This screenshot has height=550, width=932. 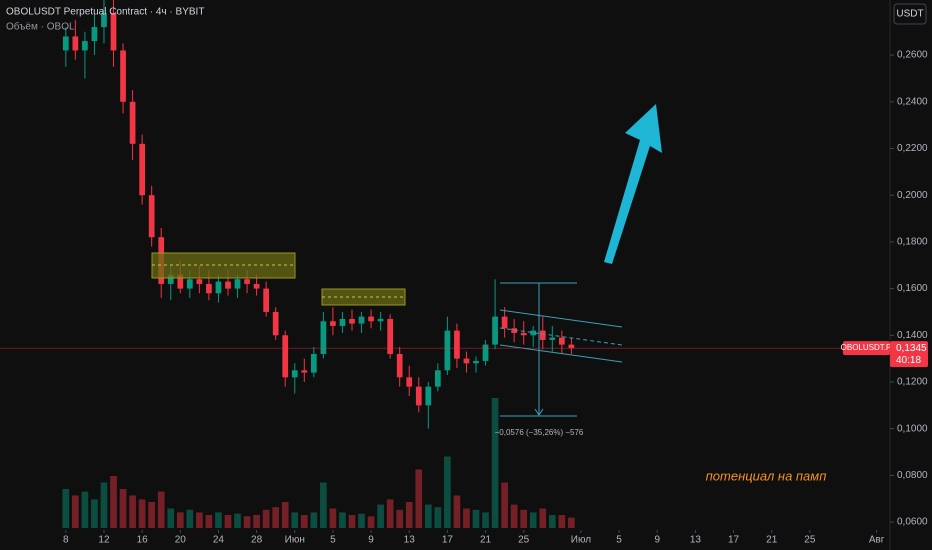 What do you see at coordinates (219, 540) in the screenshot?
I see `x-tick-label: 24` at bounding box center [219, 540].